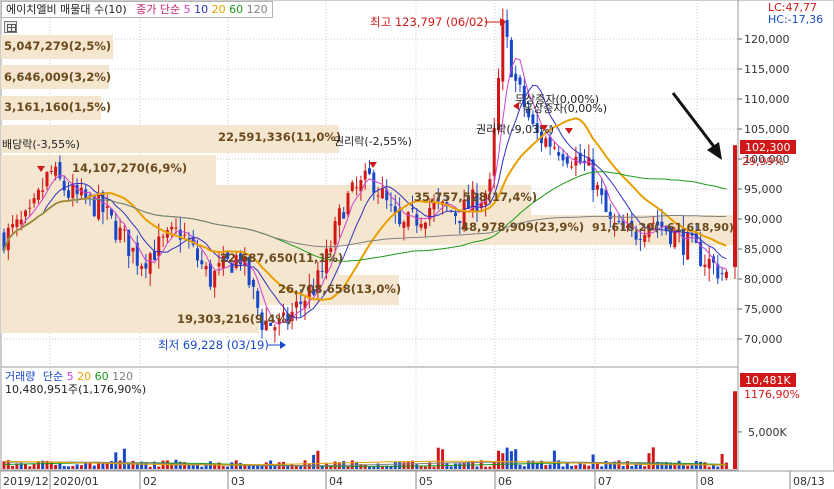 The image size is (834, 489). I want to click on hc-value: HC:-17,36, so click(796, 19).